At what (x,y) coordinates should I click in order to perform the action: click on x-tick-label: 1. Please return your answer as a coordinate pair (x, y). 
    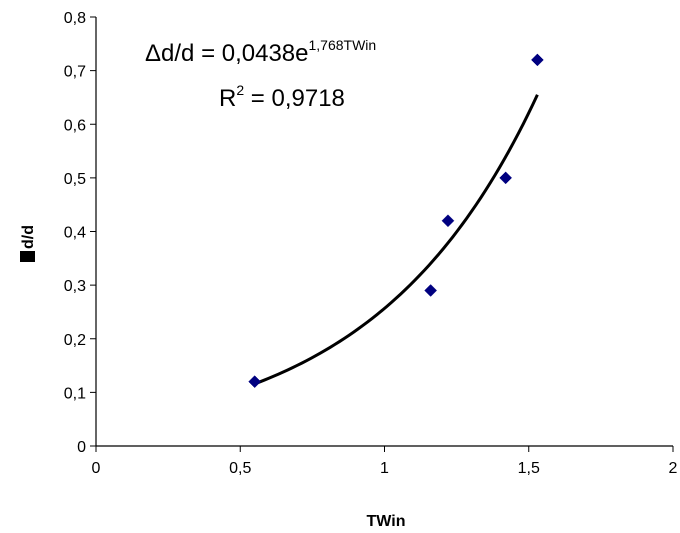
    Looking at the image, I should click on (384, 468).